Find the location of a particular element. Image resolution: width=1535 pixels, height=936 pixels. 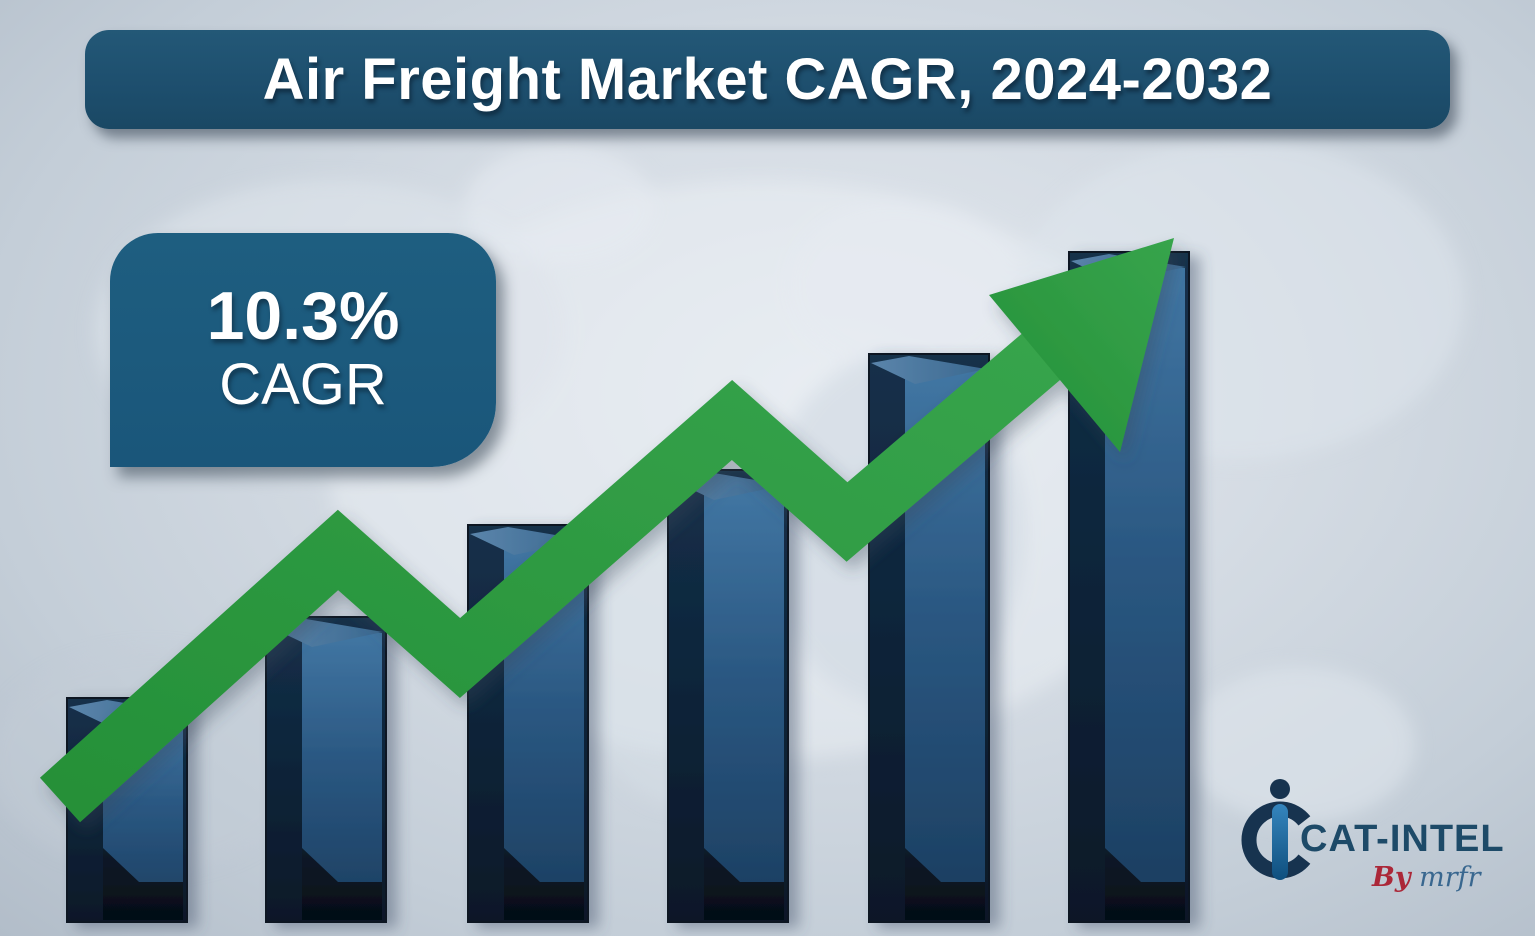

title-banner: Air Freight Market CAGR, 2024-2032 is located at coordinates (767, 79).